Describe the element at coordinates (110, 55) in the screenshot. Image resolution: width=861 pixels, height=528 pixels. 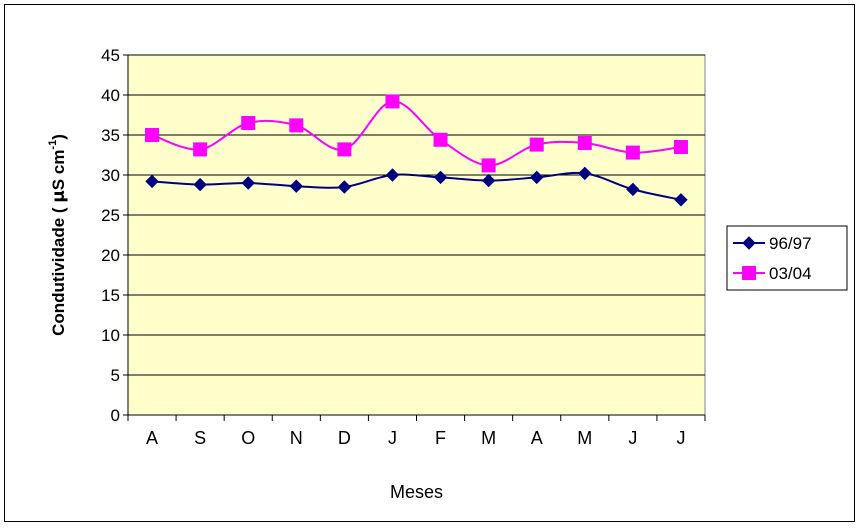
I see `y-tick-label: 45` at that location.